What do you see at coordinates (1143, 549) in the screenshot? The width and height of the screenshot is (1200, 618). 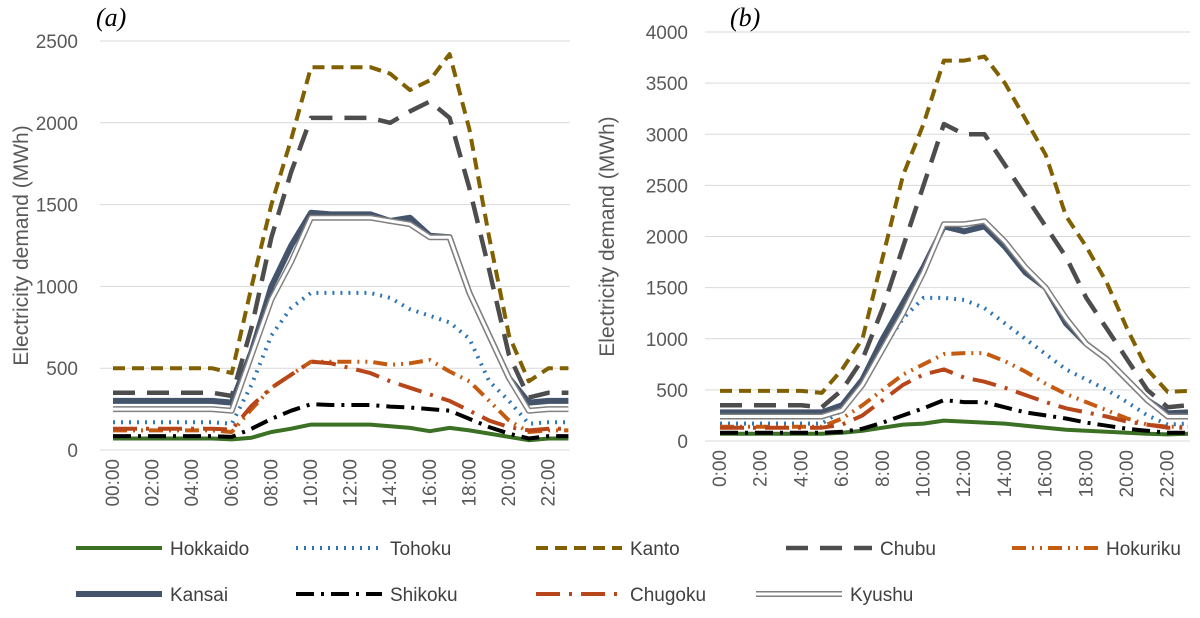 I see `legend-label: Hokuriku` at bounding box center [1143, 549].